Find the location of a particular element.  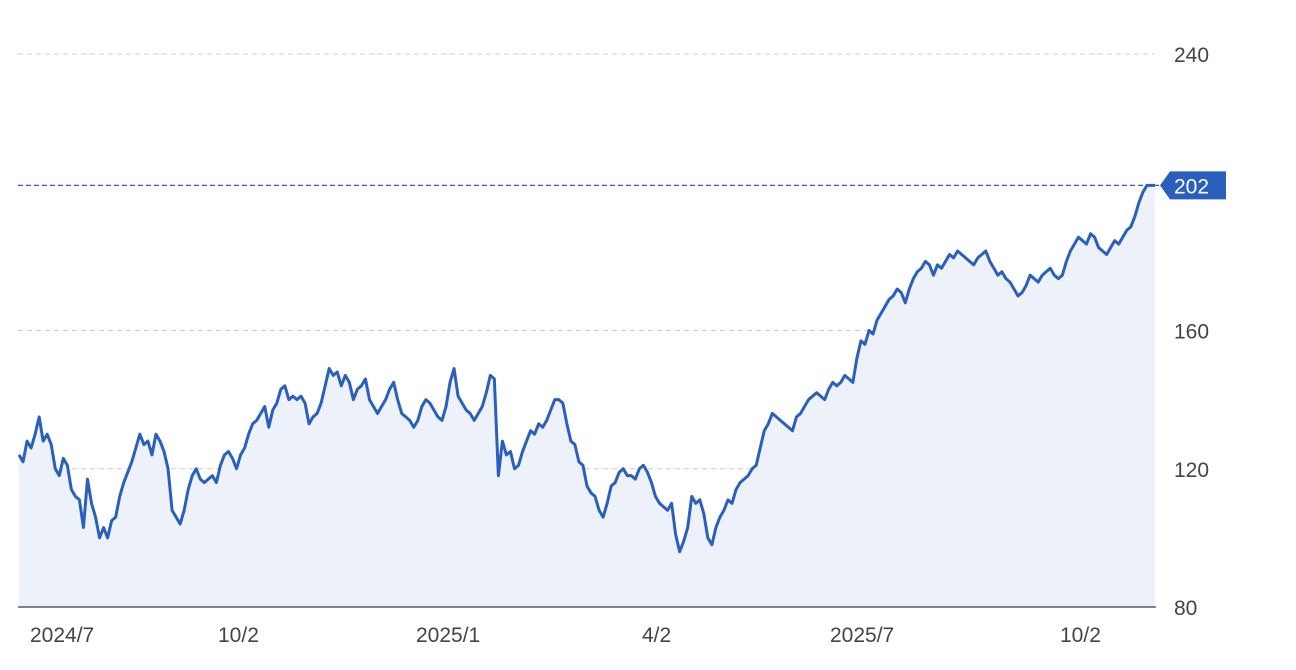

x-tick-label: 4/2 is located at coordinates (656, 635).